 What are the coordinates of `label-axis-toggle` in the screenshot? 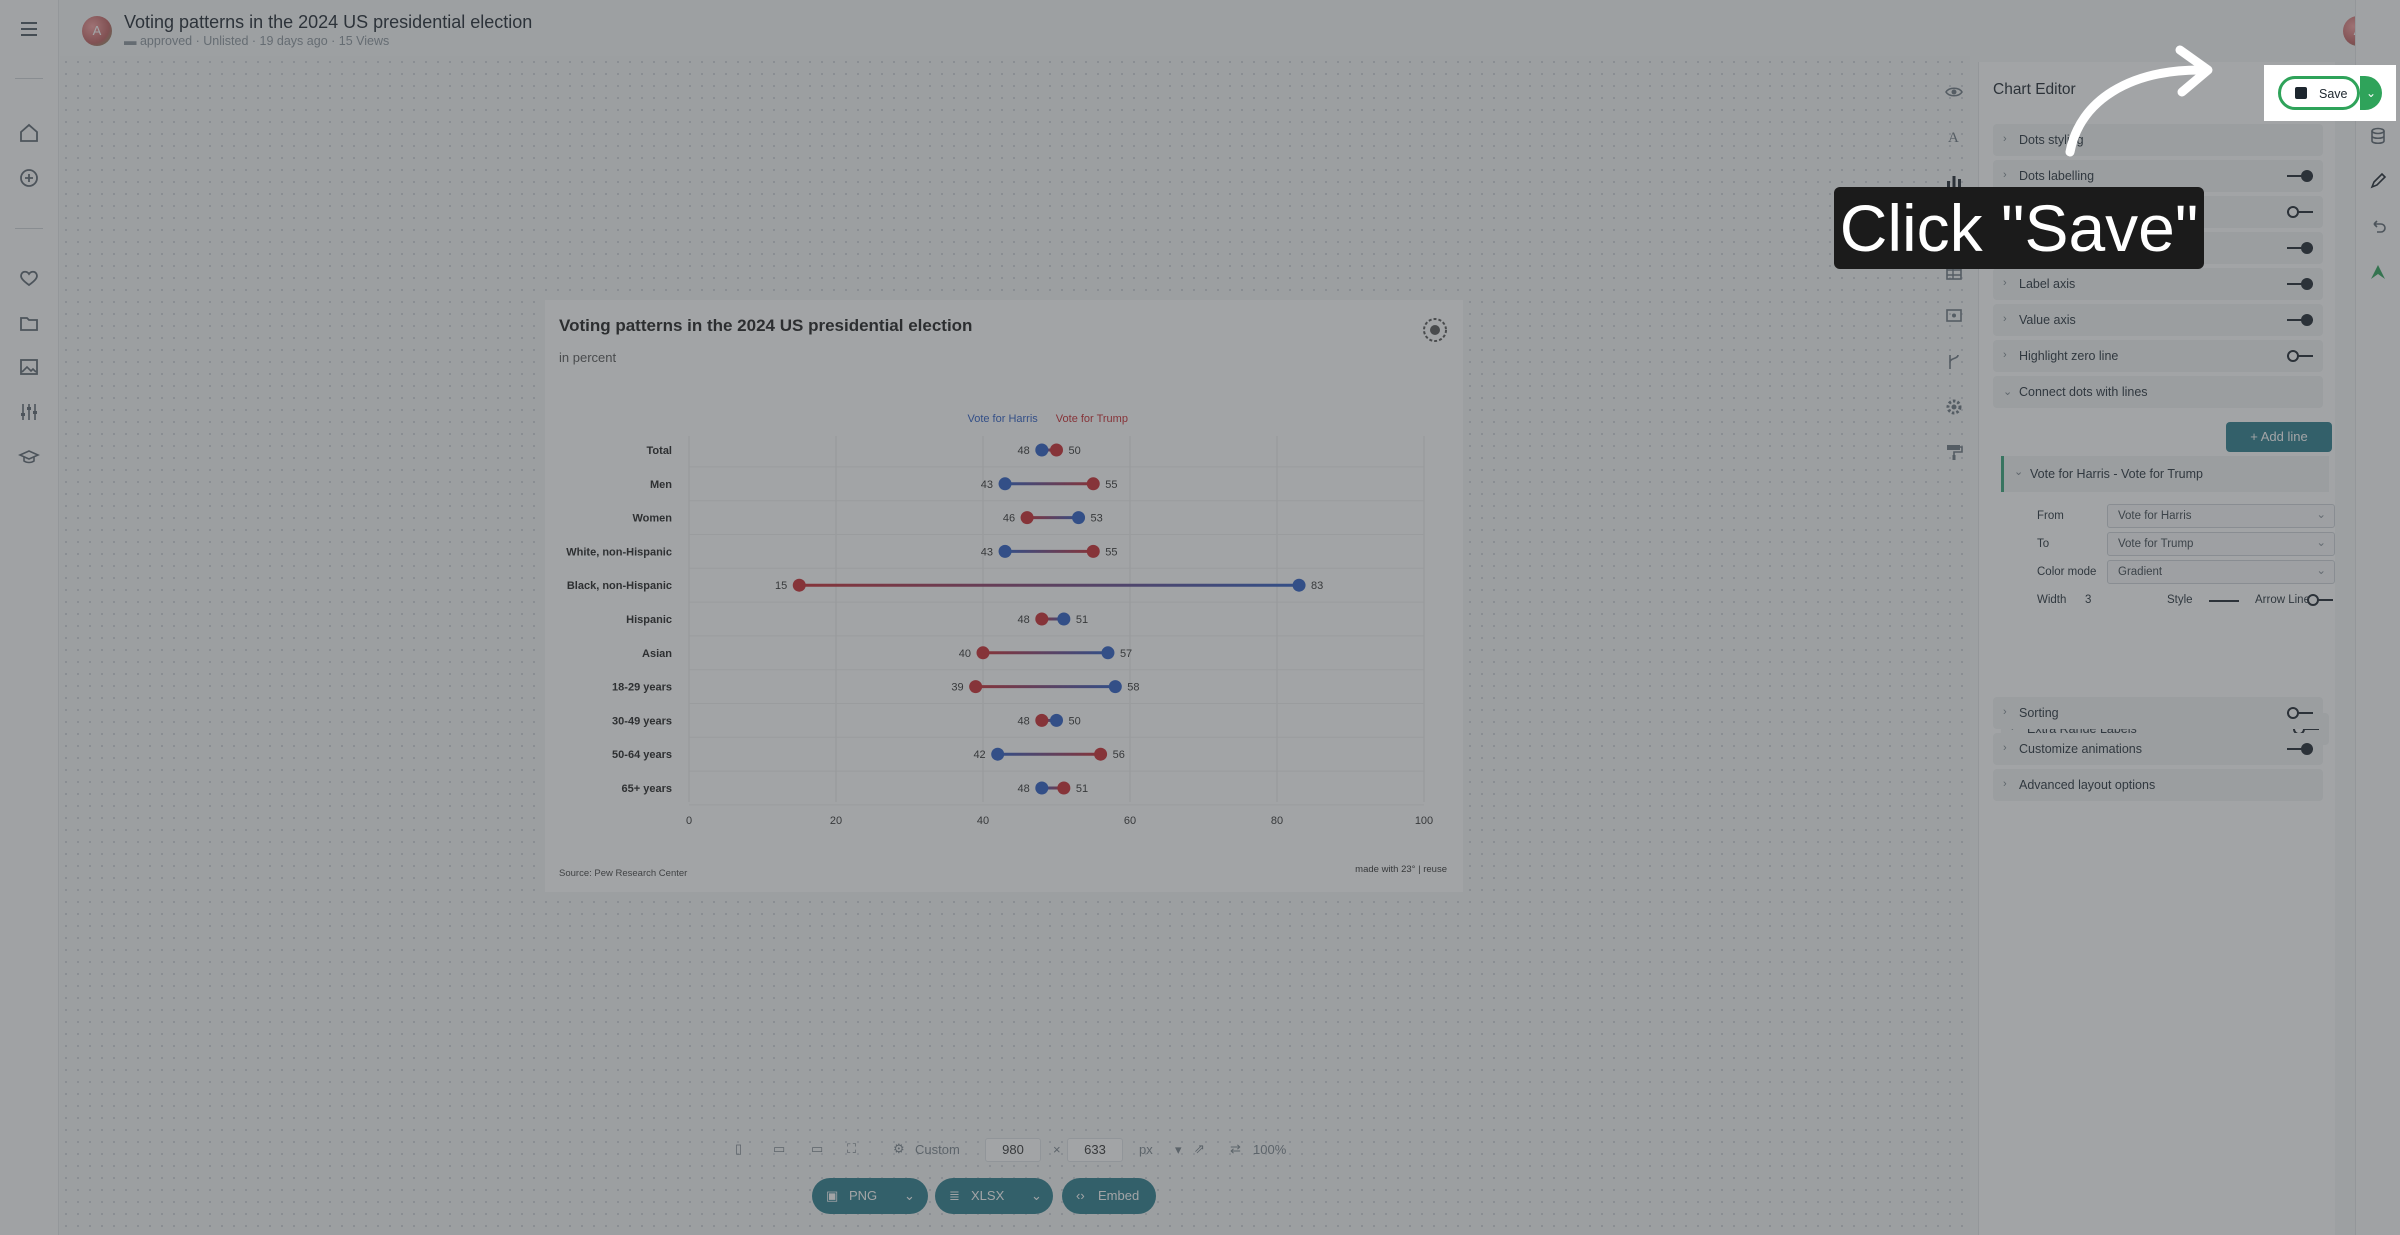 It's located at (2300, 284).